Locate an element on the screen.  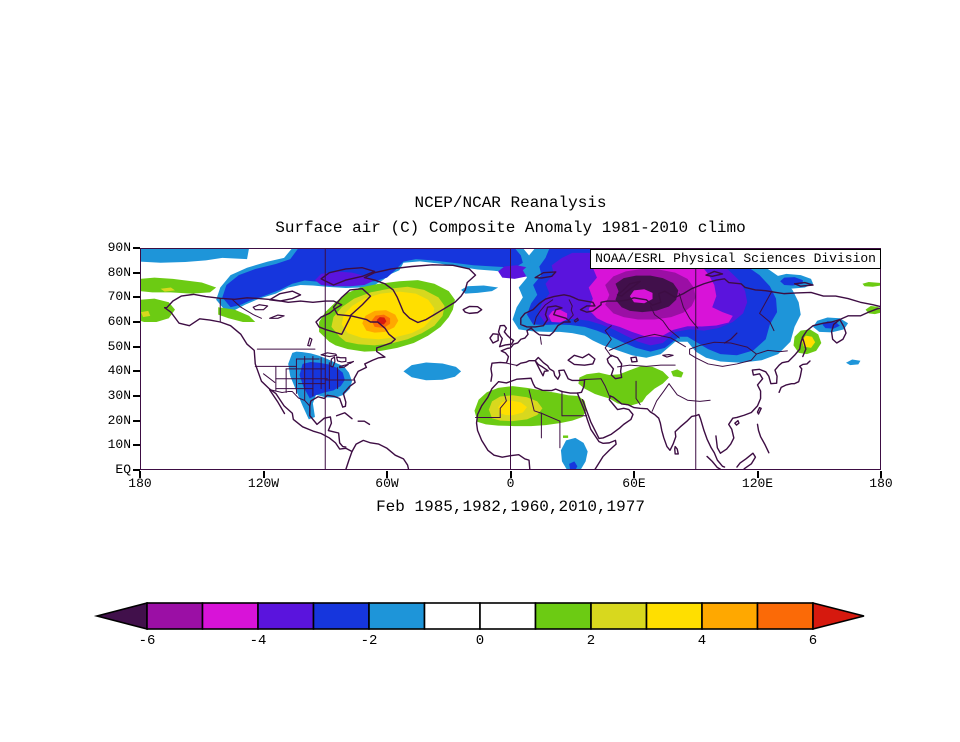
lon-tick-label: 0 is located at coordinates (510, 483).